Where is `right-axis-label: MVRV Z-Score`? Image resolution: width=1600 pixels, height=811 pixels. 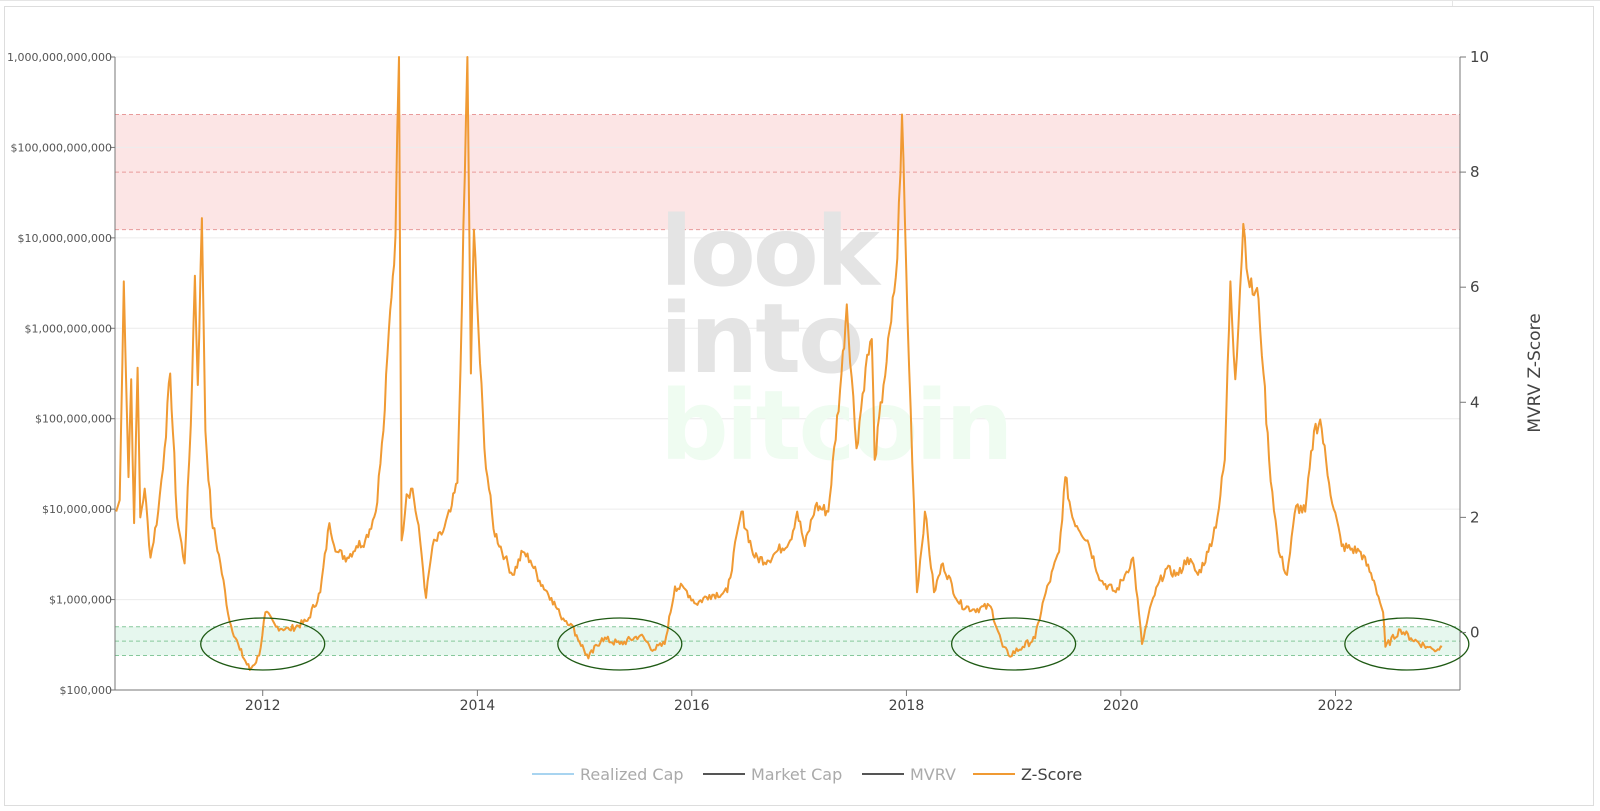
right-axis-label: MVRV Z-Score is located at coordinates (1535, 372).